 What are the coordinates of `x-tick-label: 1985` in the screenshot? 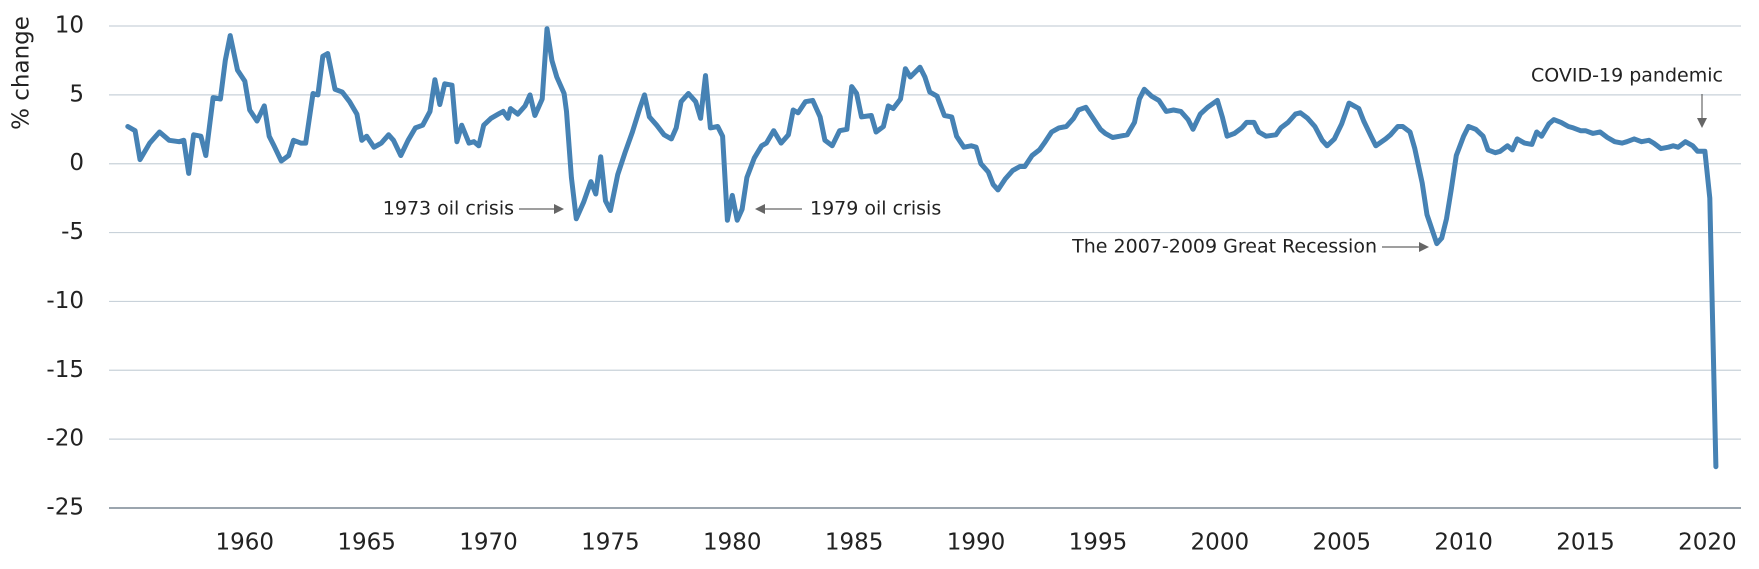 It's located at (854, 543).